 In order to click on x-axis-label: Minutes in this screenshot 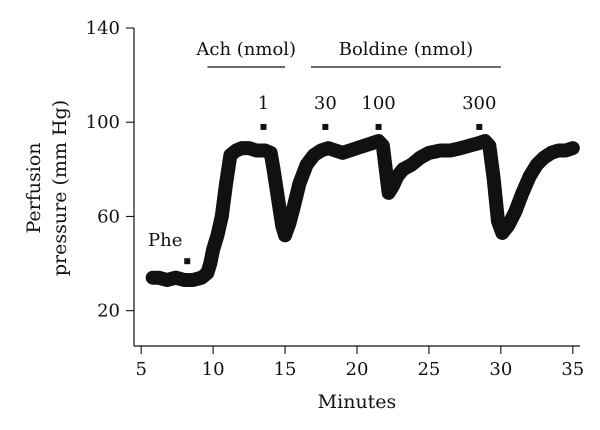, I will do `click(357, 402)`.